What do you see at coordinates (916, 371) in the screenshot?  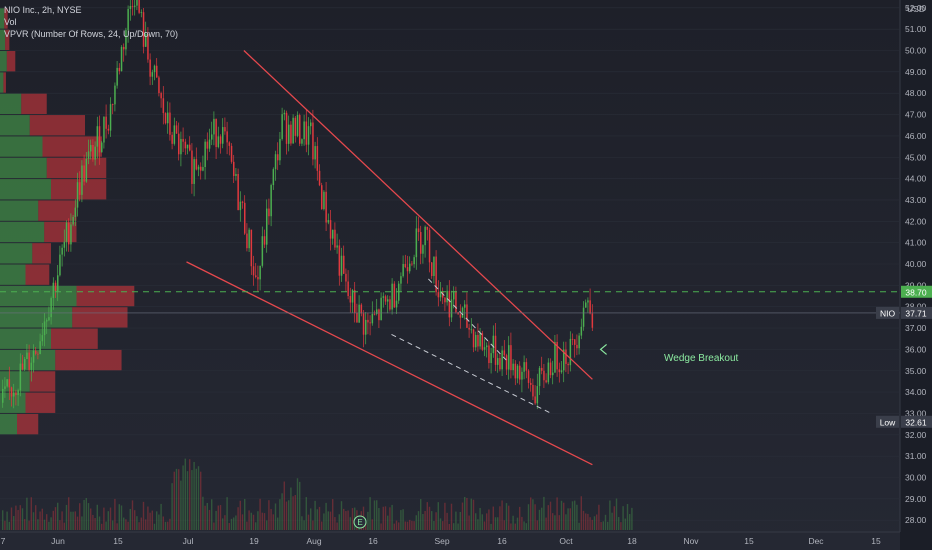 I see `price-tick-label: 35.00` at bounding box center [916, 371].